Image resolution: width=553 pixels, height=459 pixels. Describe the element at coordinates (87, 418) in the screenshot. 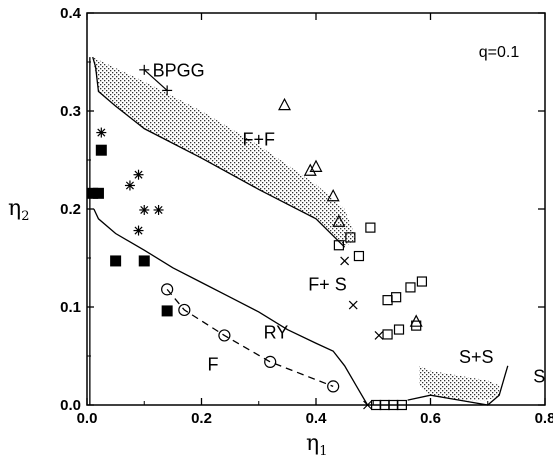

I see `x-tick-label-0: 0.0` at that location.